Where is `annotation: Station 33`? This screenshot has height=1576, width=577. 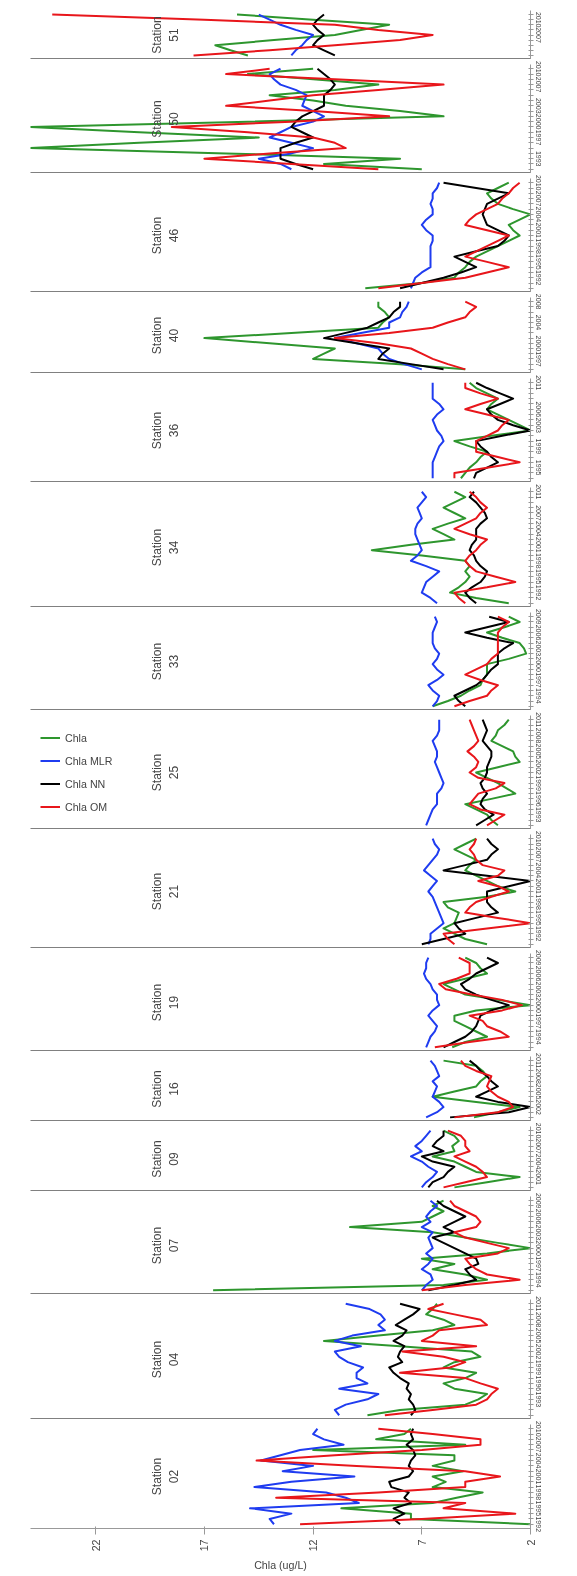 annotation: Station 33 is located at coordinates (165, 661).